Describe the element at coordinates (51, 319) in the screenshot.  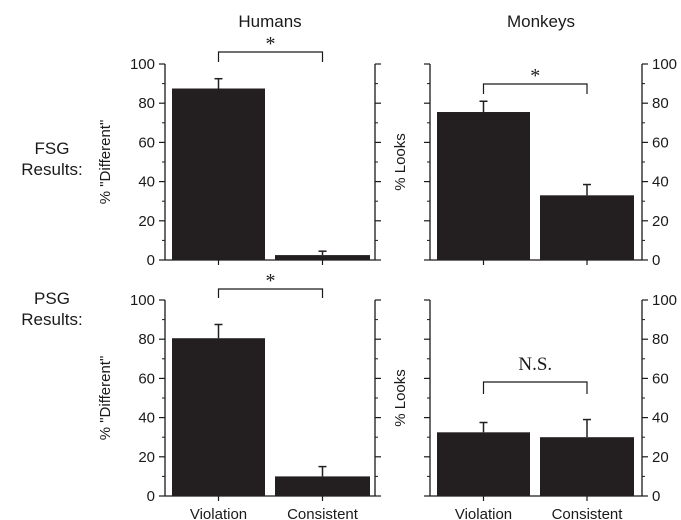
I see `row-label-psg-results: Results:` at that location.